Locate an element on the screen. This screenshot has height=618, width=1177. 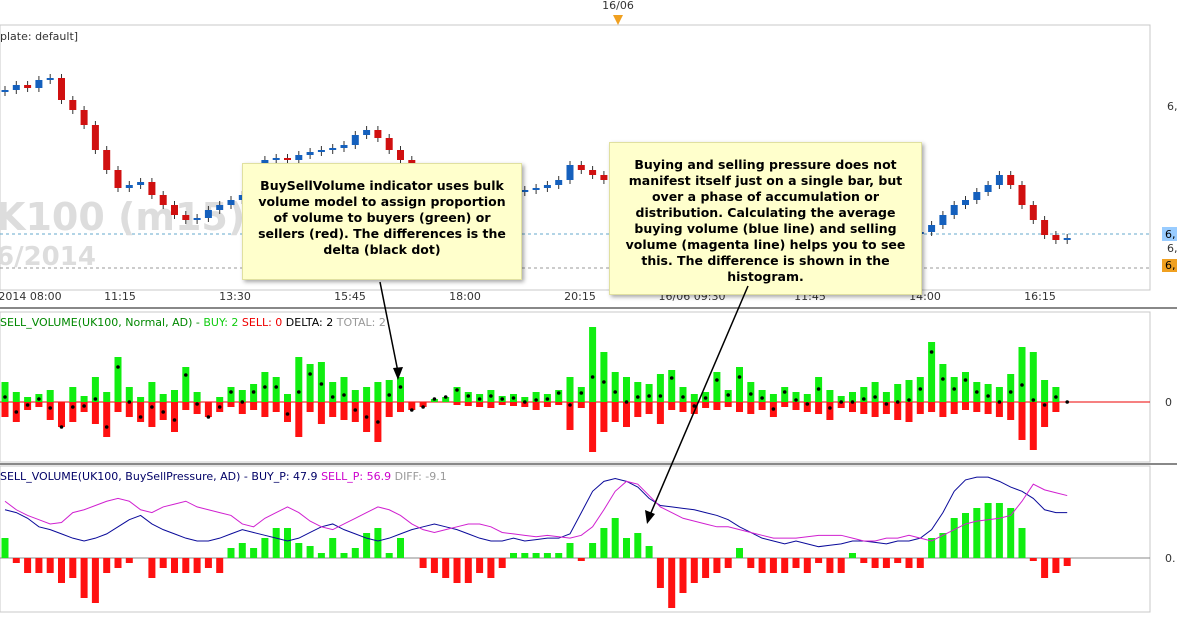
template-label: plate: default] is located at coordinates (39, 36).